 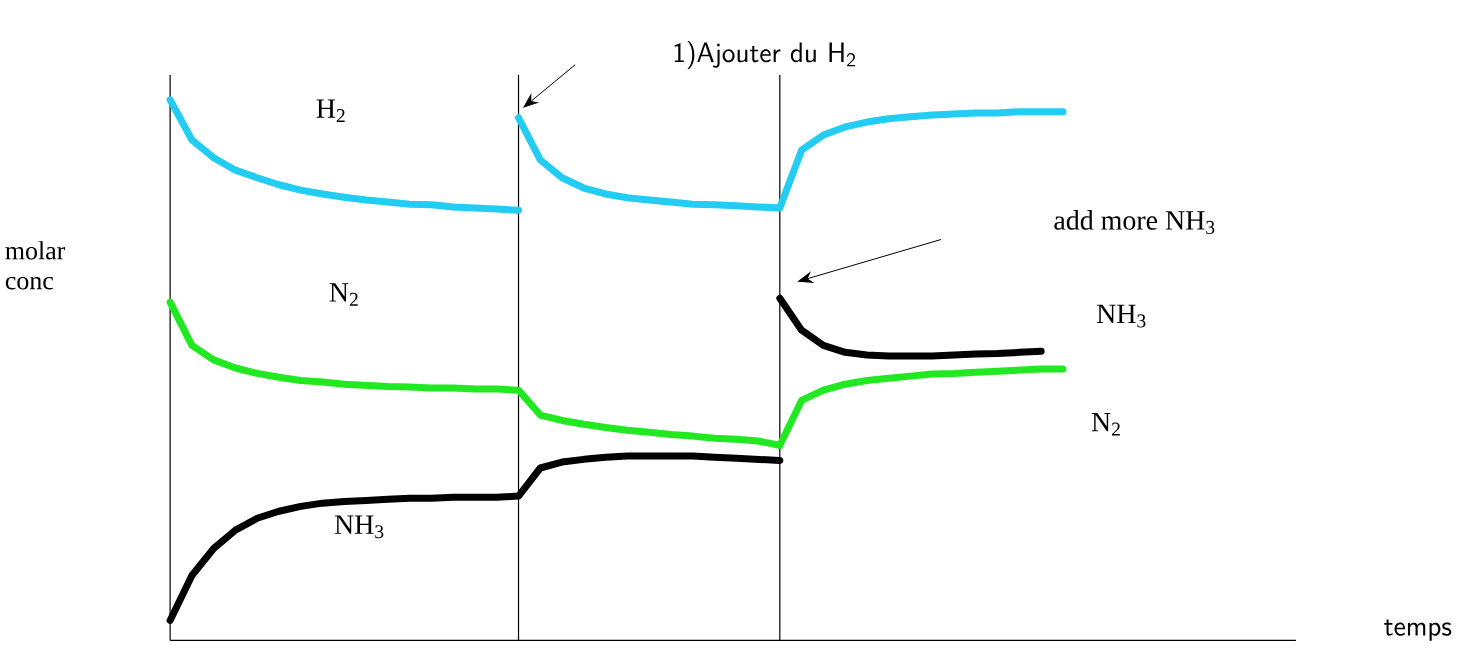 What do you see at coordinates (764, 54) in the screenshot?
I see `text: 1)Ajouter du H$_{2}$` at bounding box center [764, 54].